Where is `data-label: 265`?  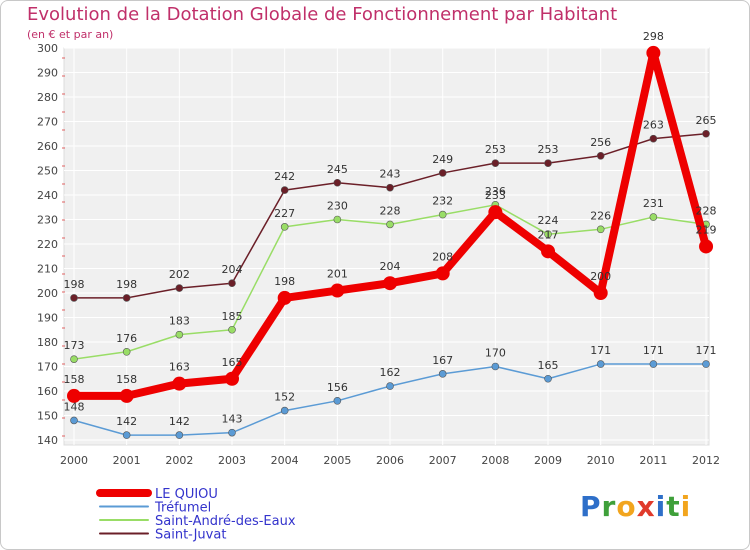
data-label: 265 is located at coordinates (706, 120).